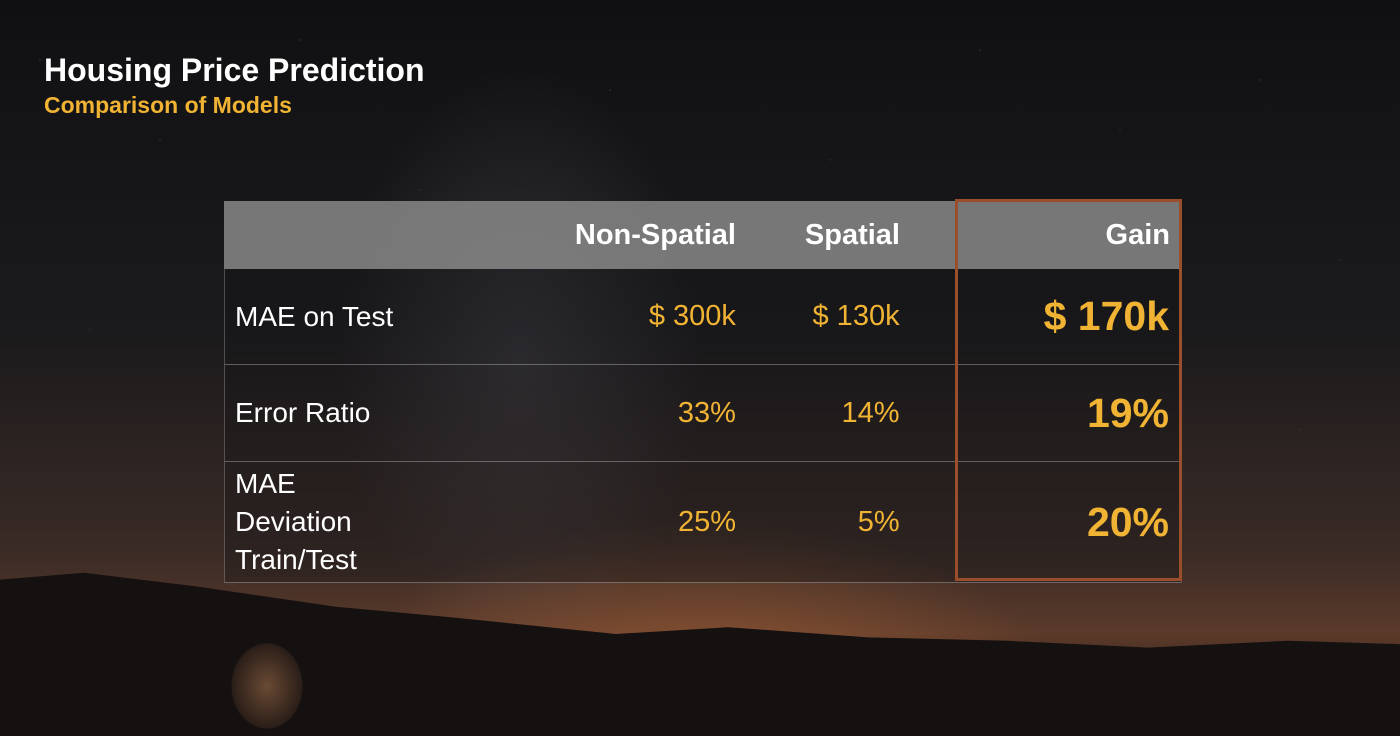  I want to click on table-row: MAE Deviation Train/Test 25% 5% 20%, so click(703, 522).